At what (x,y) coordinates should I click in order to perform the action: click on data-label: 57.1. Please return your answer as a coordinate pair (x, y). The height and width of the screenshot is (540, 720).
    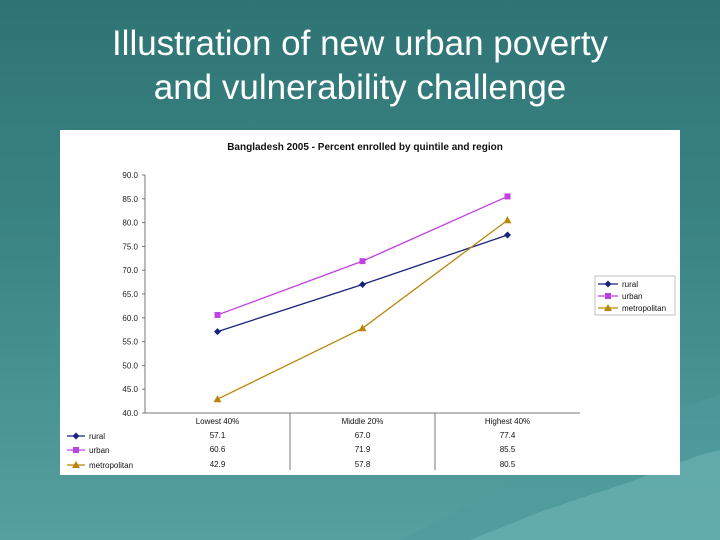
    Looking at the image, I should click on (218, 435).